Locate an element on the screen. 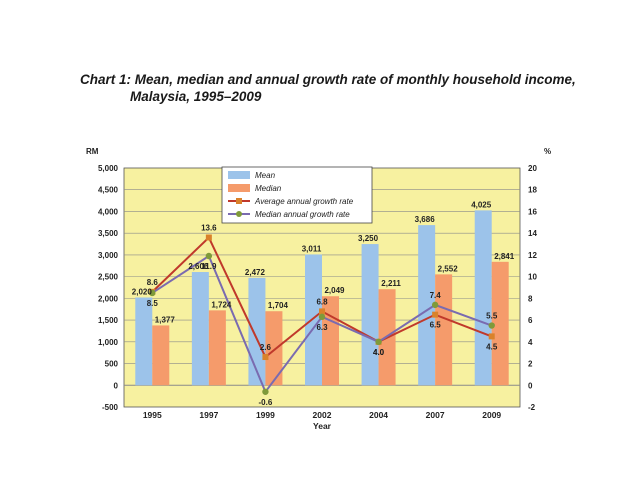 The width and height of the screenshot is (638, 493). y-tick-label: 500 is located at coordinates (112, 364).